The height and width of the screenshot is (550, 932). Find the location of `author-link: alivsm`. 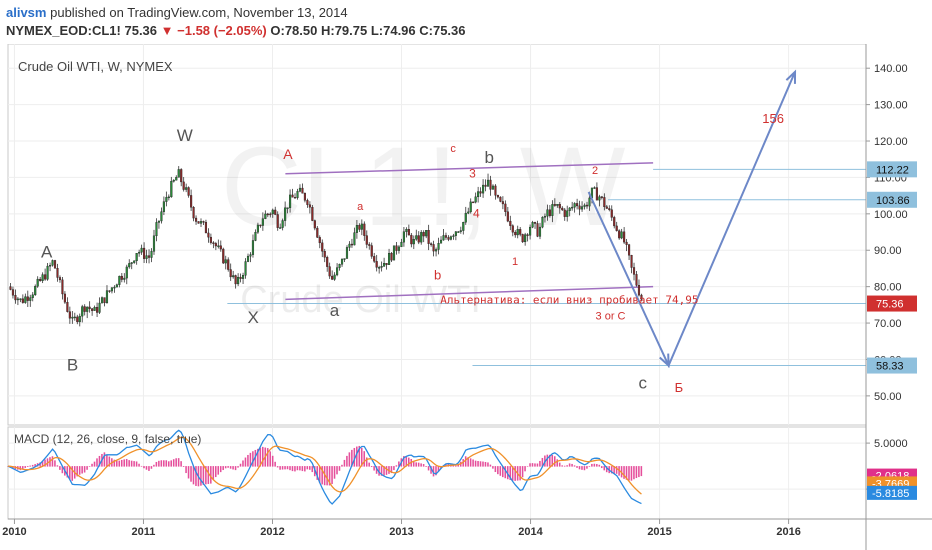

author-link: alivsm is located at coordinates (26, 12).